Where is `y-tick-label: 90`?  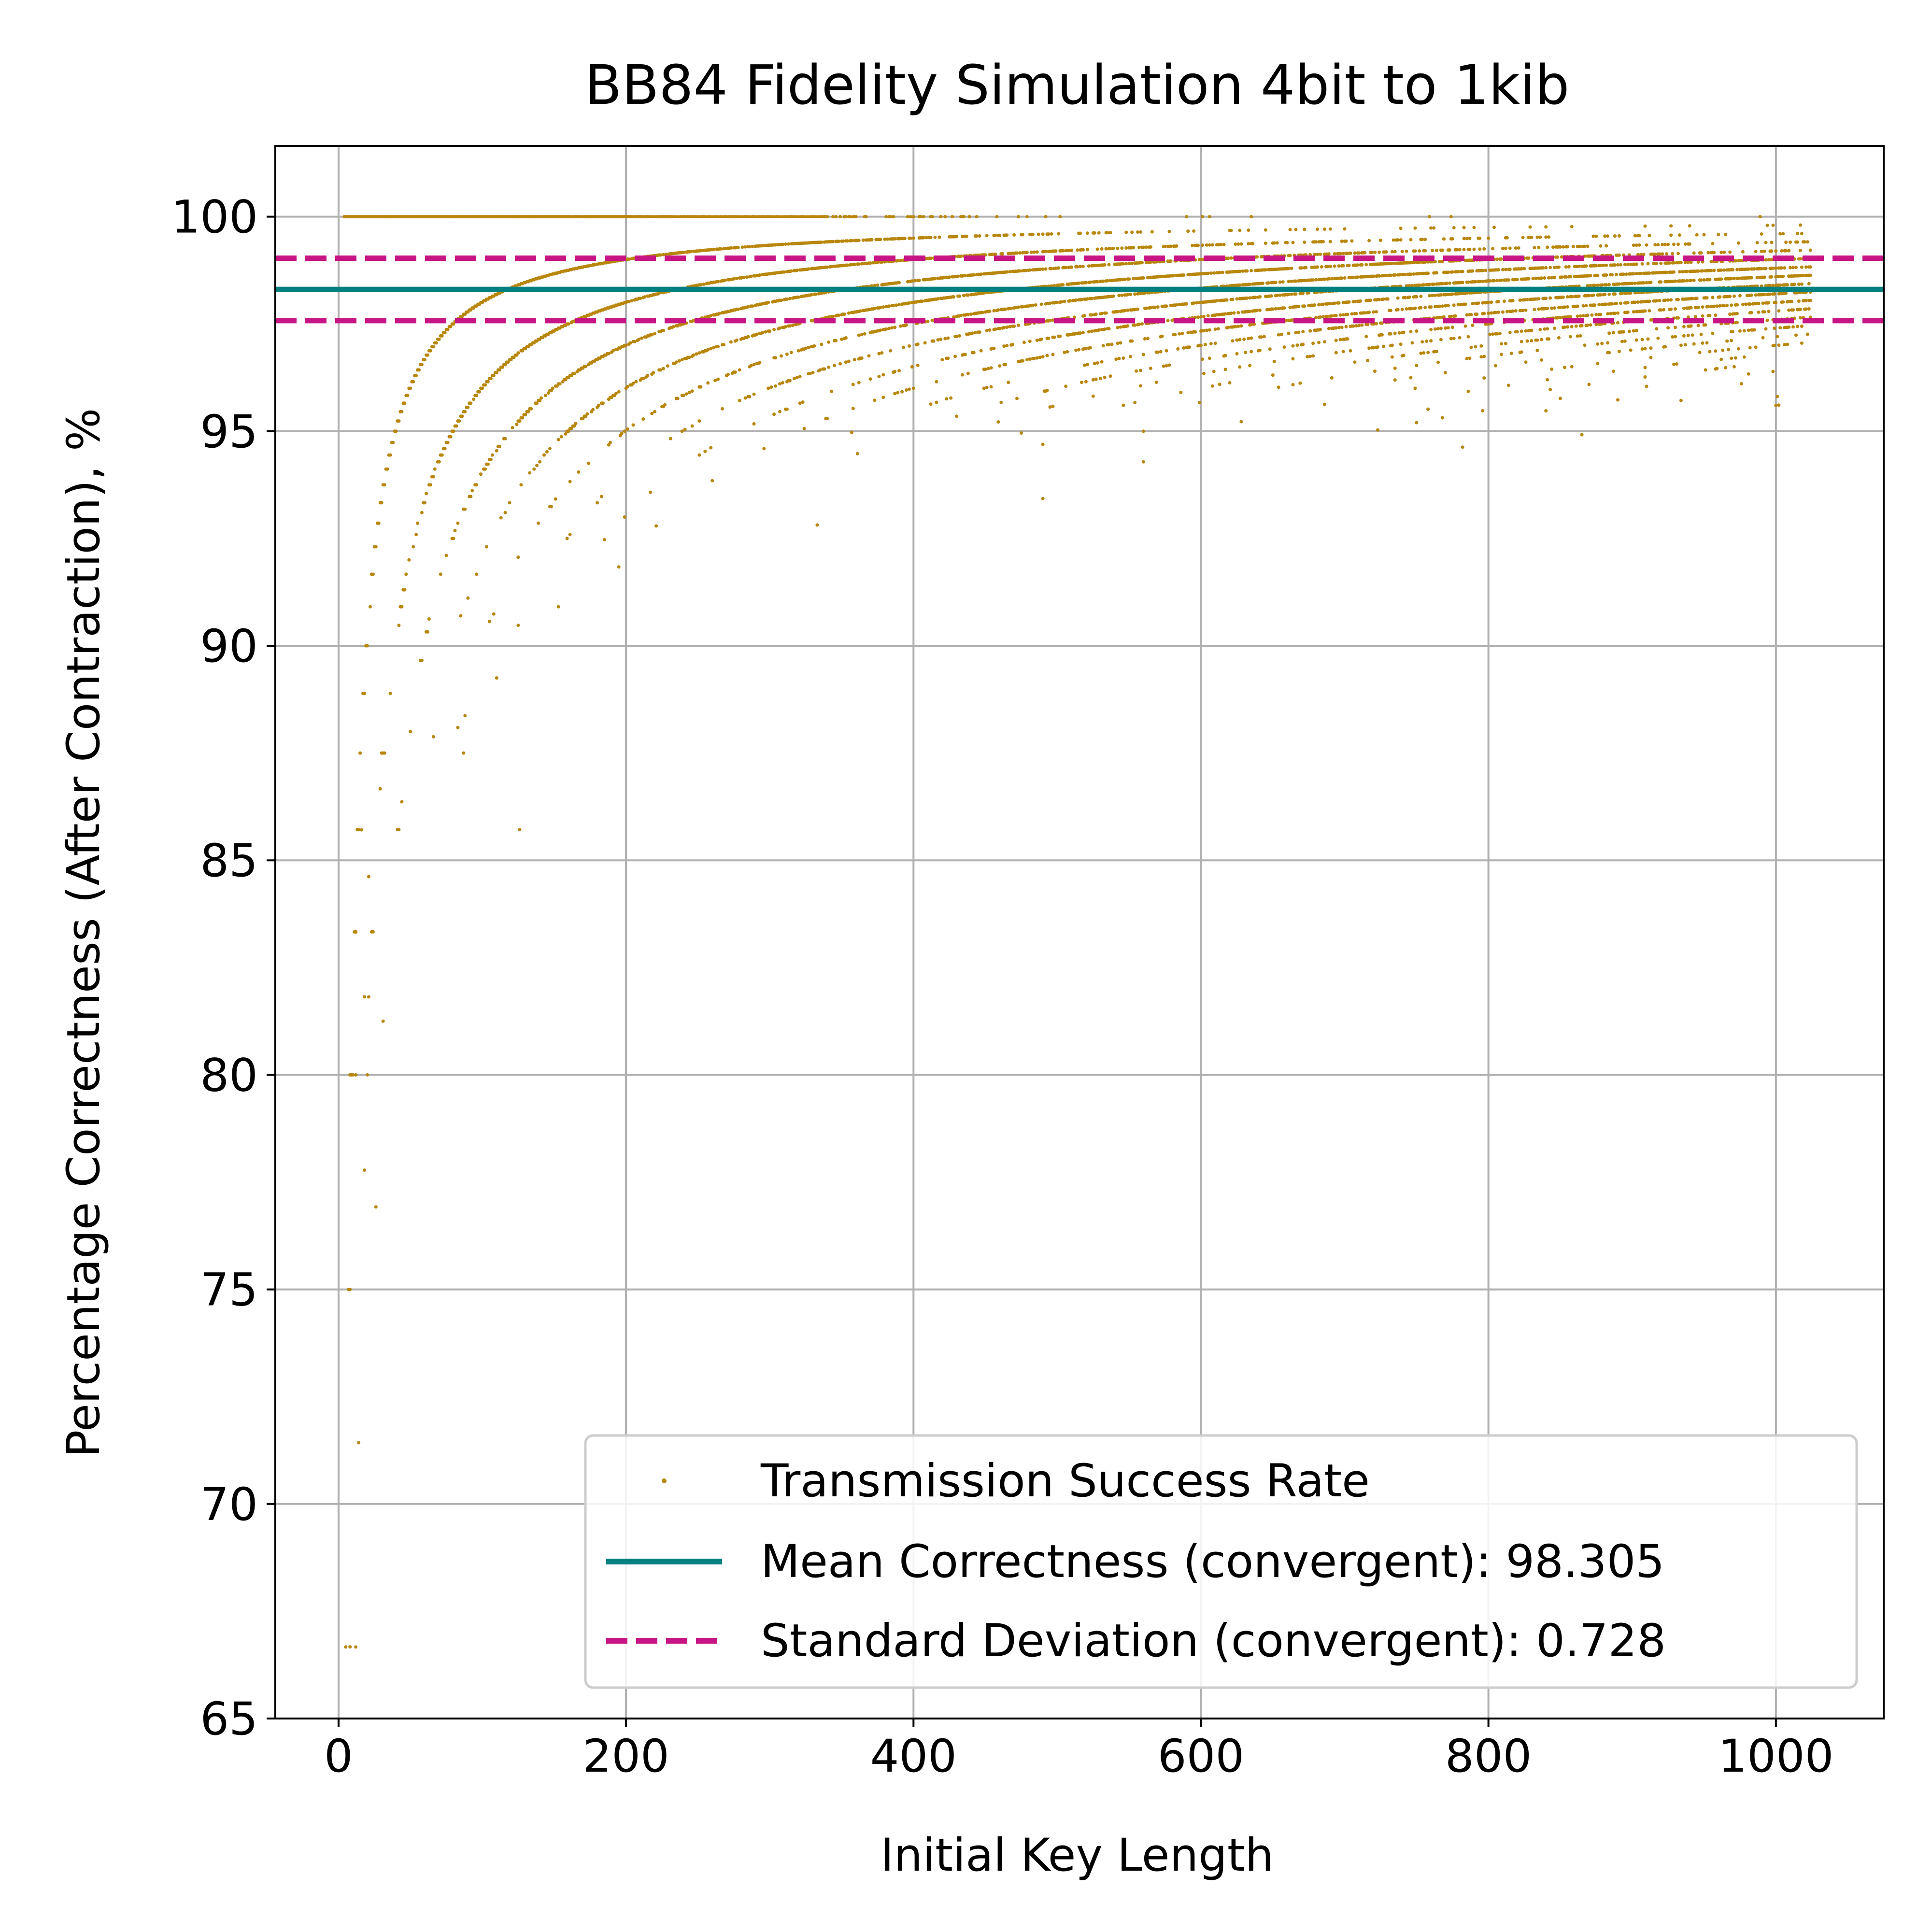 y-tick-label: 90 is located at coordinates (229, 646).